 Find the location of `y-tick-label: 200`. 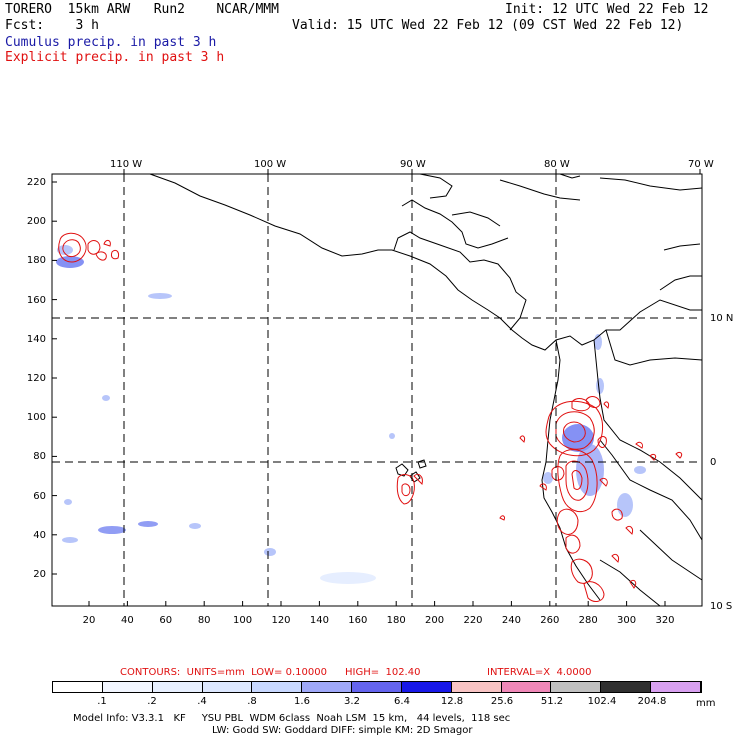

y-tick-label: 200 is located at coordinates (36, 222).